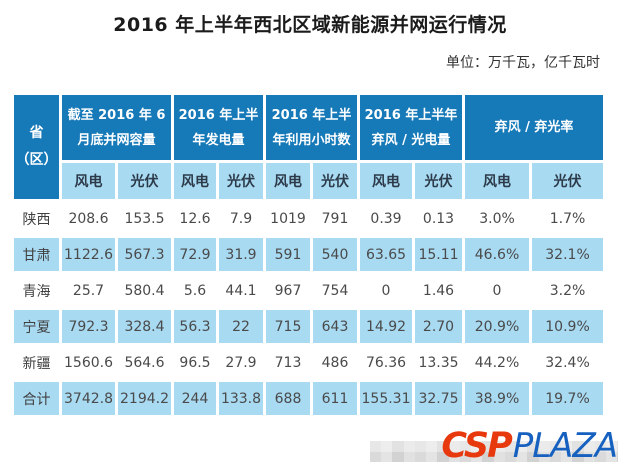  Describe the element at coordinates (288, 290) in the screenshot. I see `cell: 967` at that location.